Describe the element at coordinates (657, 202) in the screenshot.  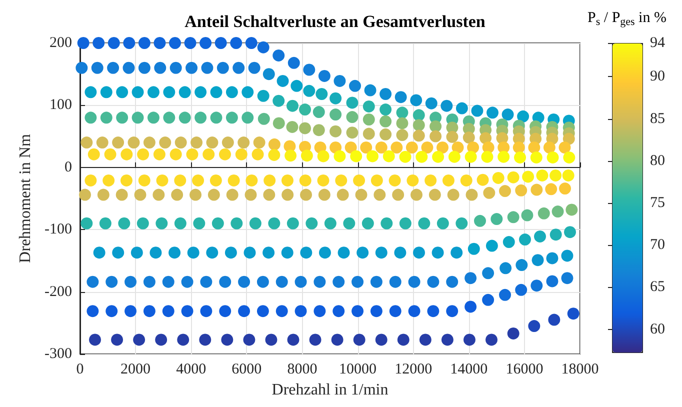
I see `color-bar-label: 75` at that location.